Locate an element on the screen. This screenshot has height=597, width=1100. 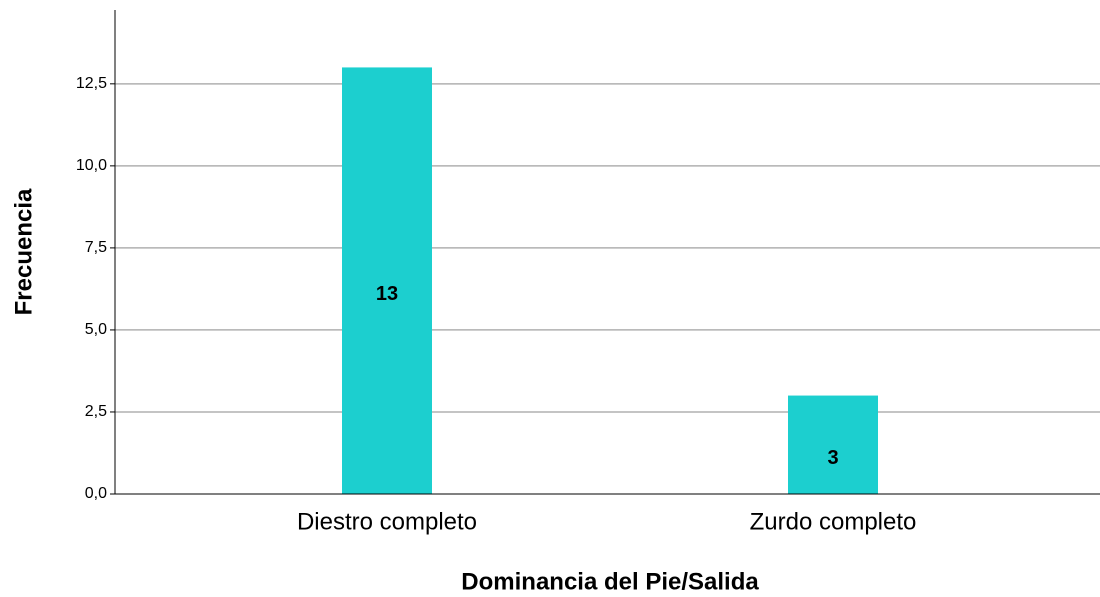
y-tick-label: 12,5 is located at coordinates (91, 83).